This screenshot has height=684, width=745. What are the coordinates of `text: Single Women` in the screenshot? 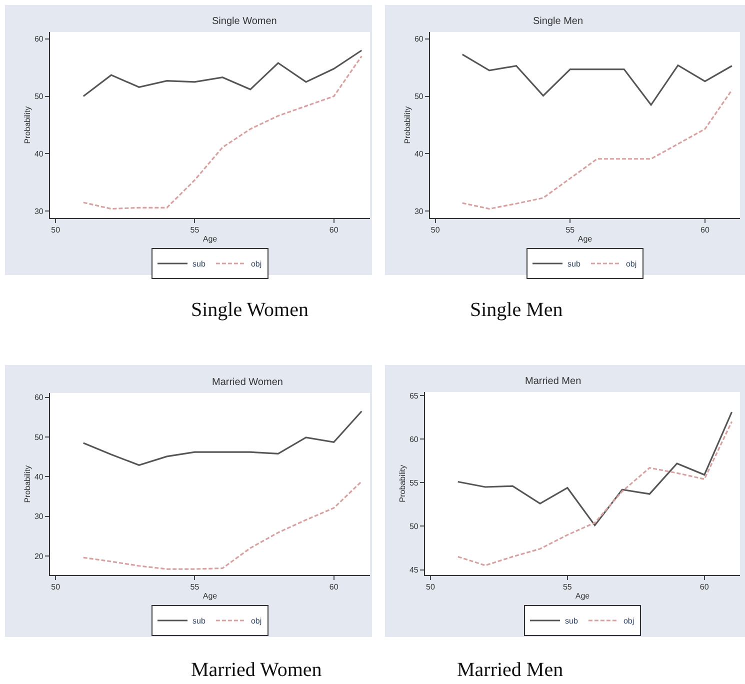 It's located at (249, 310).